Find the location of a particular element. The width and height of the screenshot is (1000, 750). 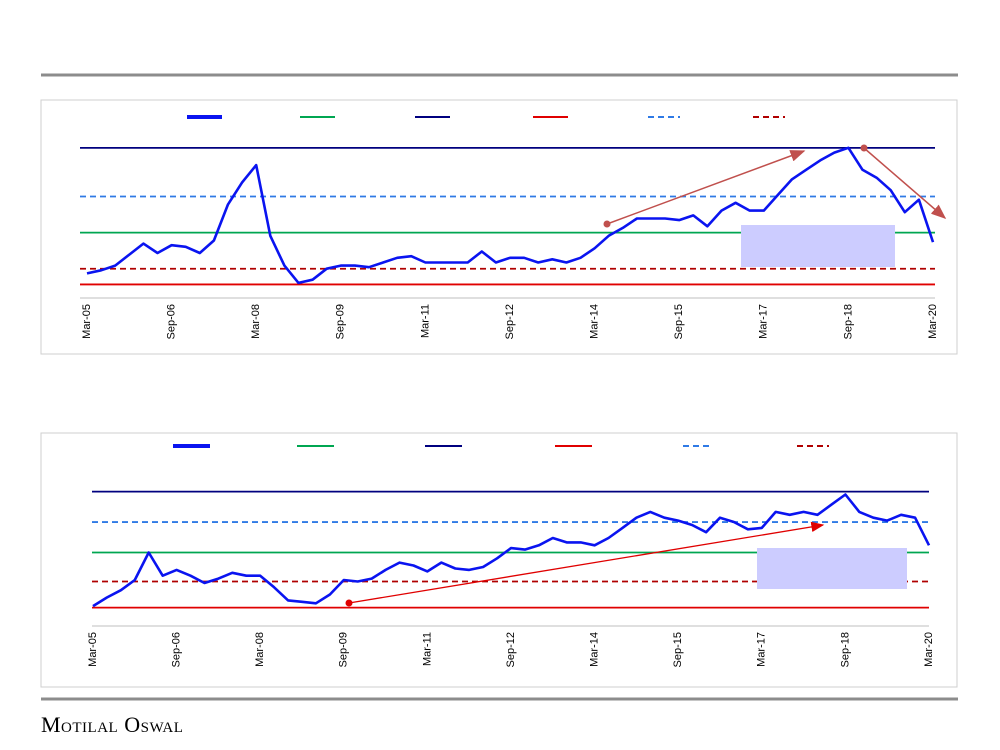

footer-brand: Motilal Oswal is located at coordinates (112, 724).